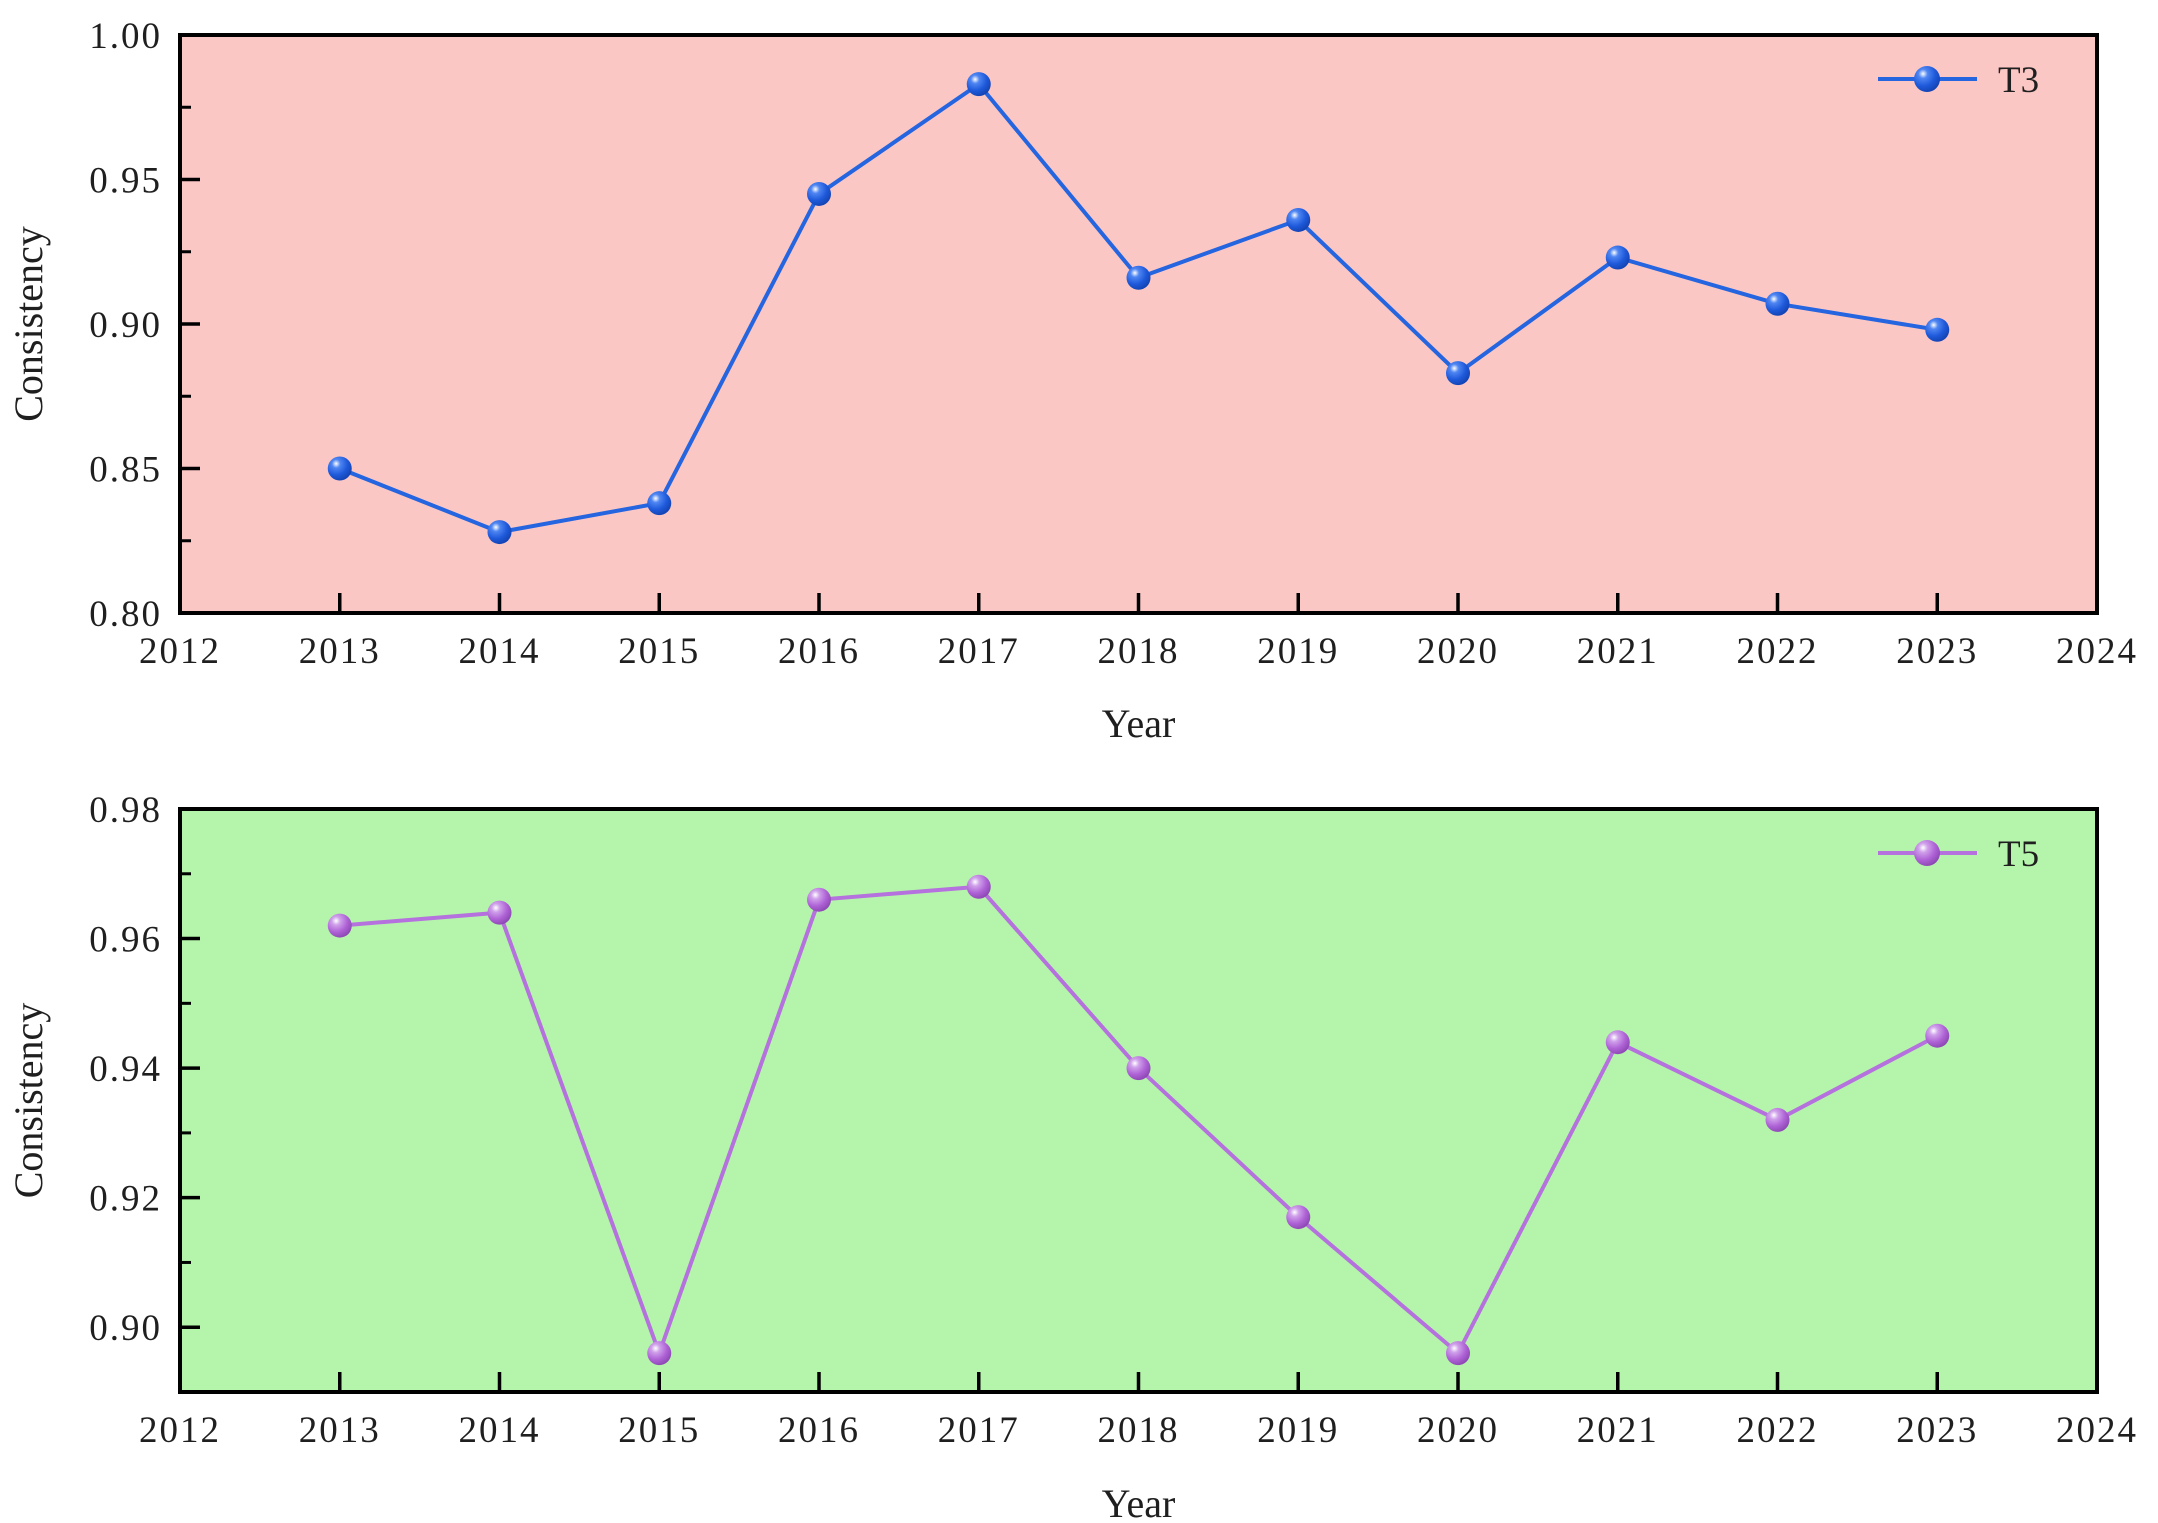 This screenshot has width=2158, height=1523. Describe the element at coordinates (1937, 1035) in the screenshot. I see `t5-marker-2023` at that location.